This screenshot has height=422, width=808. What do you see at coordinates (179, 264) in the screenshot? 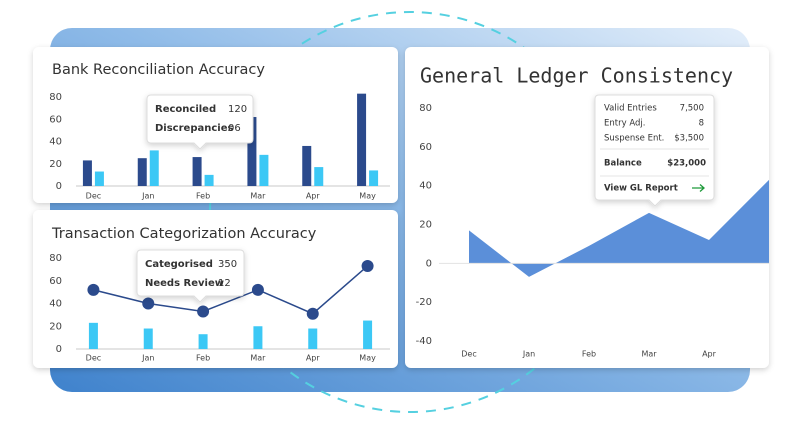
I see `tooltip-label: Categorised` at bounding box center [179, 264].